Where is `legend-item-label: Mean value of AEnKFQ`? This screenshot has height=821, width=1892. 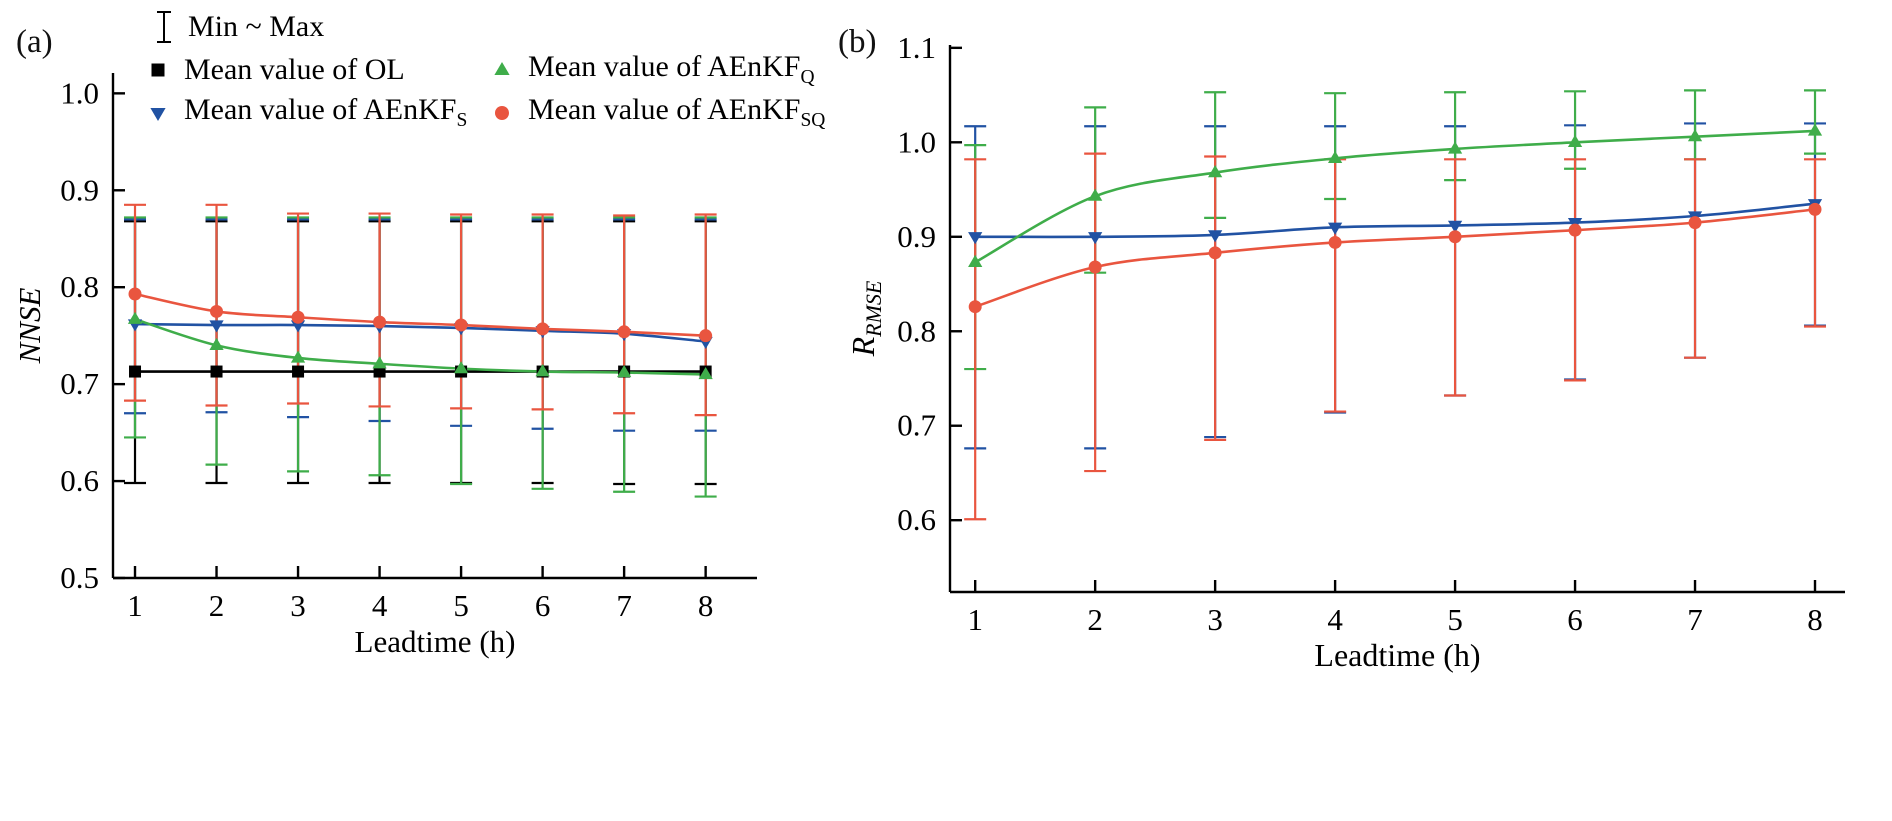
legend-item-label: Mean value of AEnKFQ is located at coordinates (671, 69).